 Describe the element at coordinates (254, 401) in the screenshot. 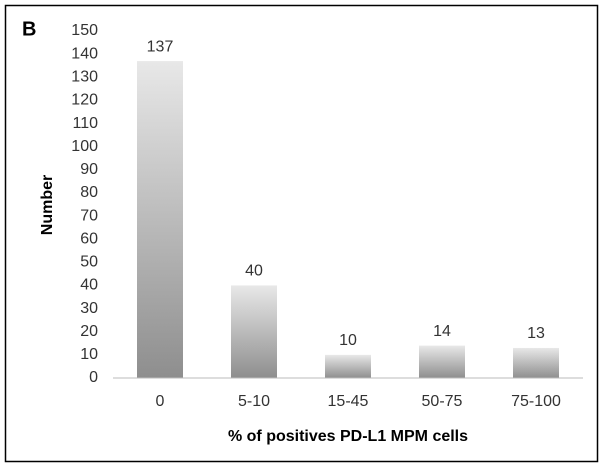

I see `x-tick-label: 5-10` at that location.